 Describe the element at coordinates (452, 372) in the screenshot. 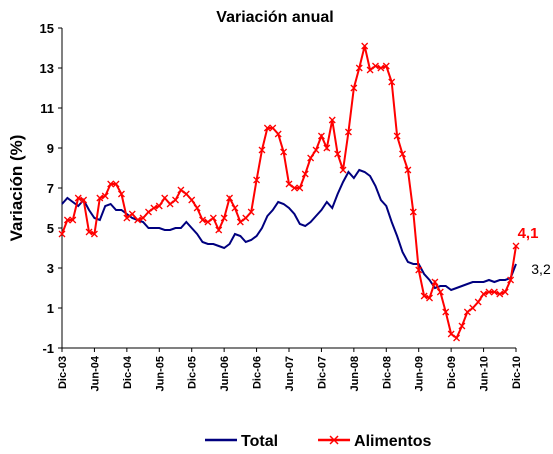

I see `x-tick-label: Dic-09` at that location.